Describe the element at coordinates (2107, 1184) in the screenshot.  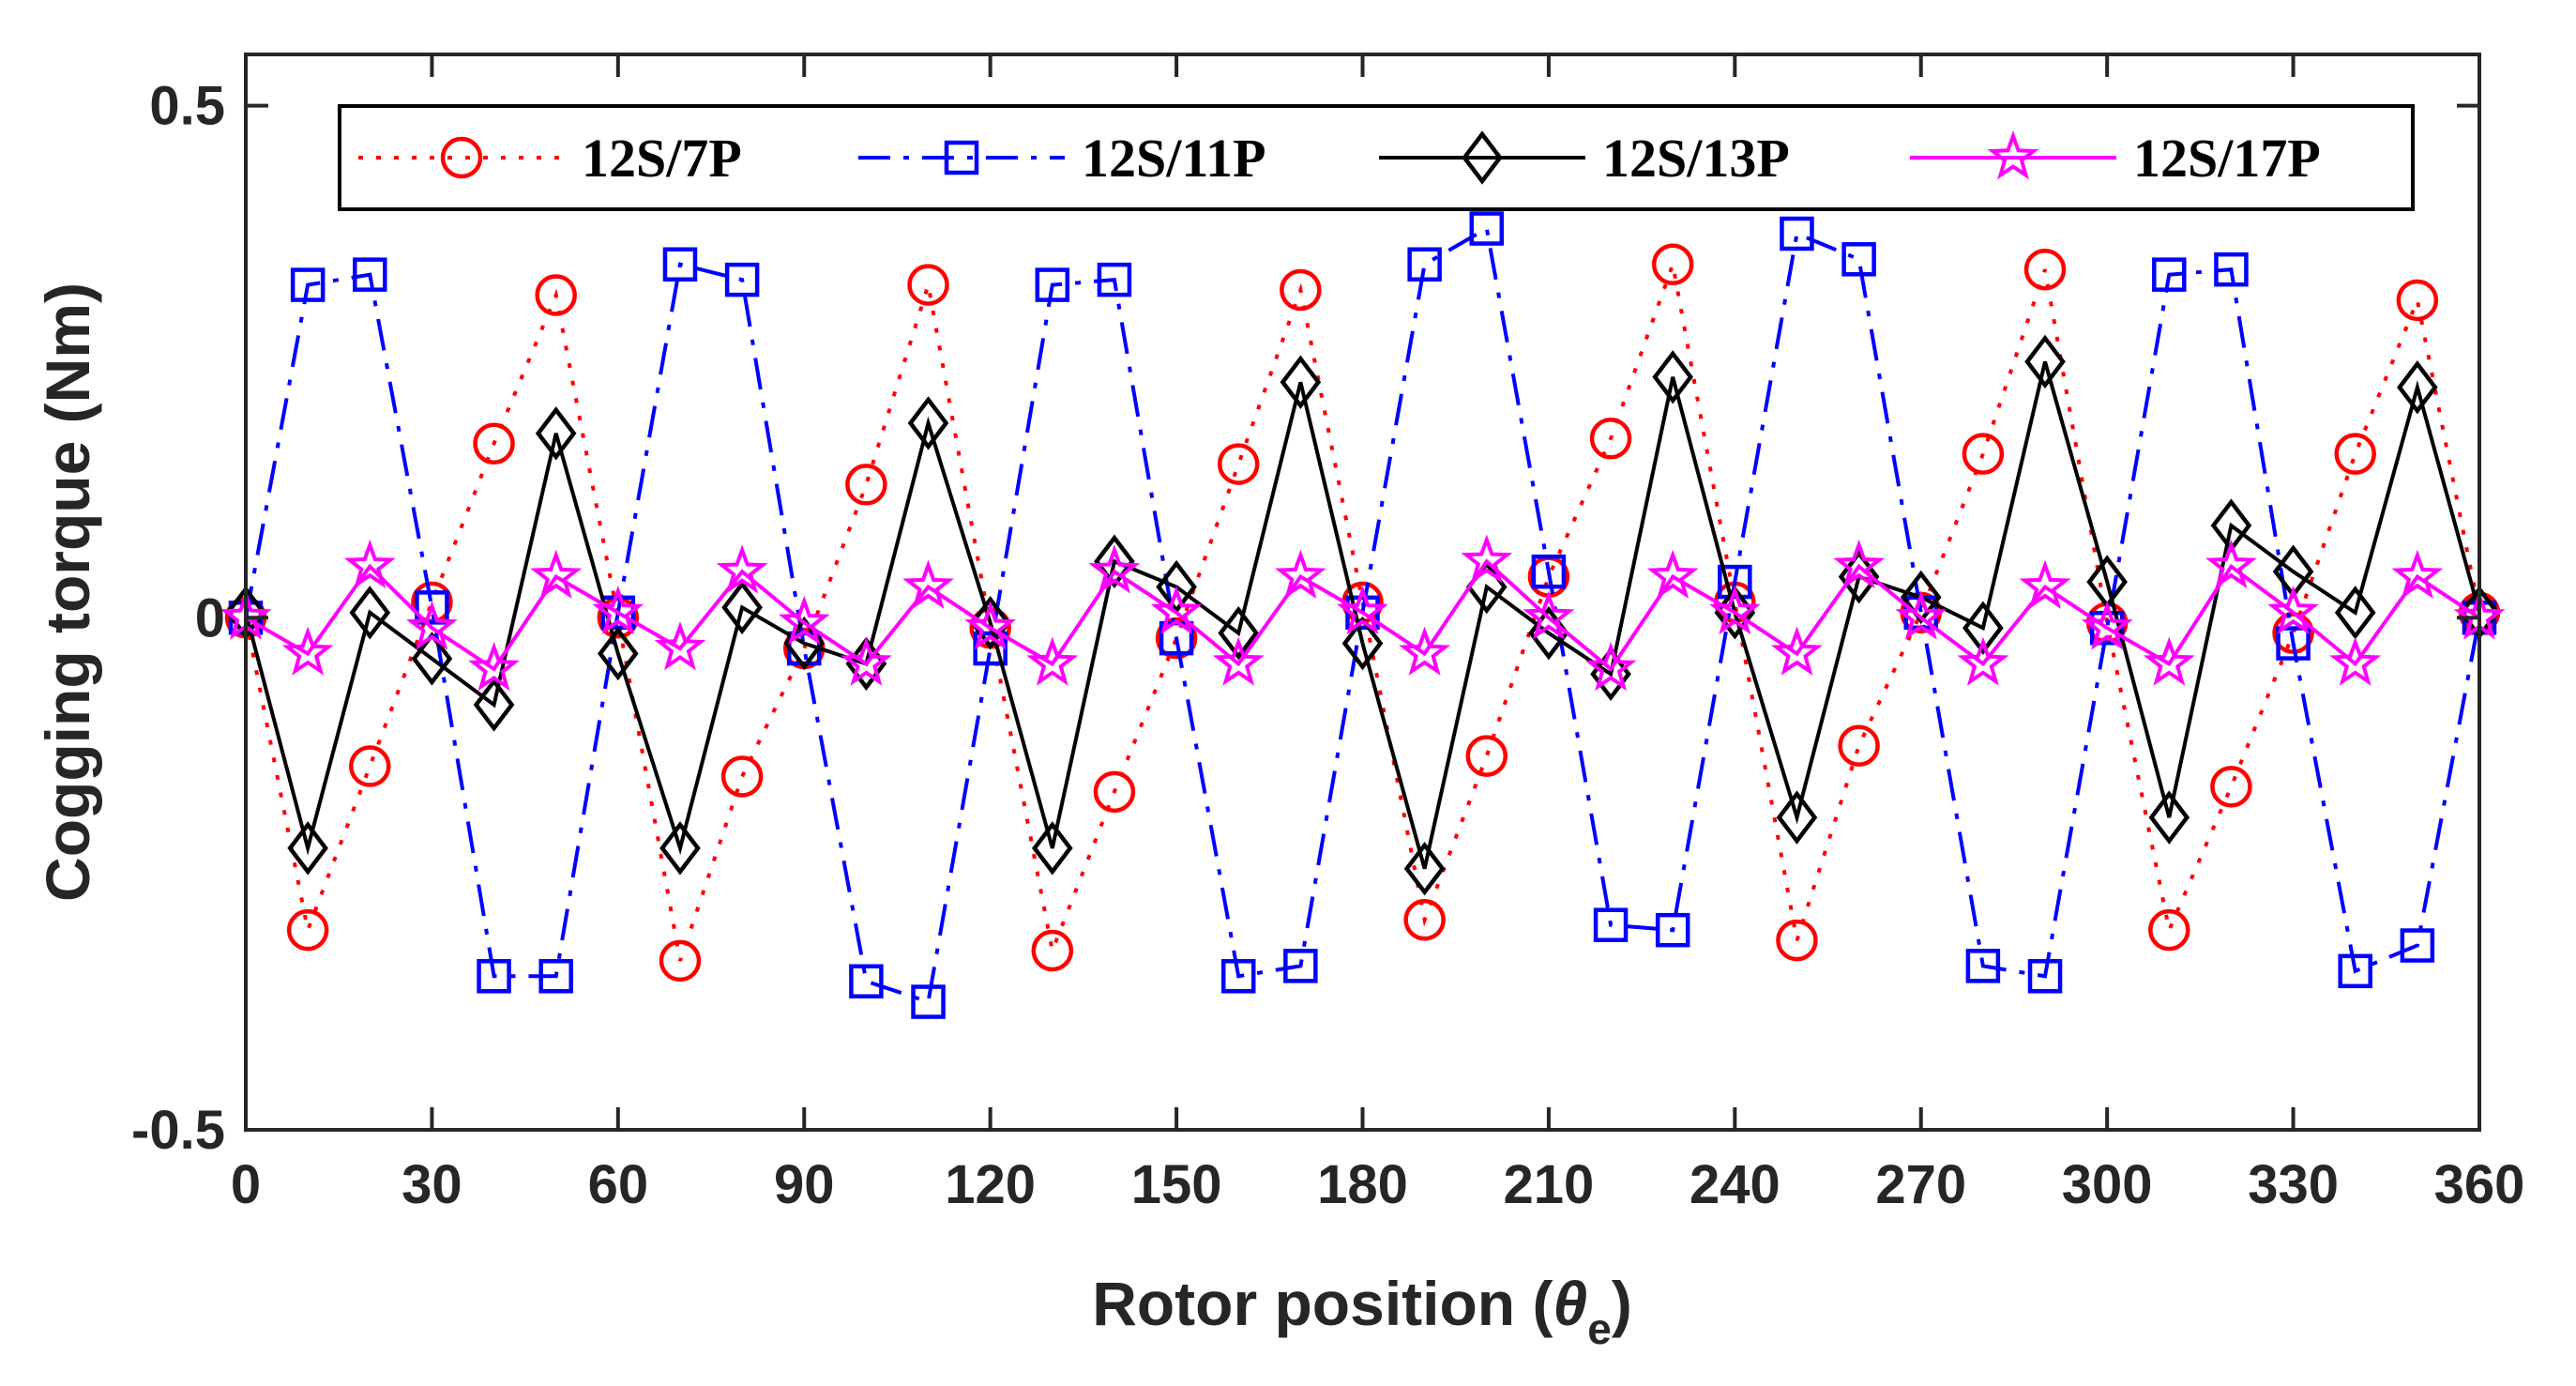
I see `x-tick-label: 300` at that location.